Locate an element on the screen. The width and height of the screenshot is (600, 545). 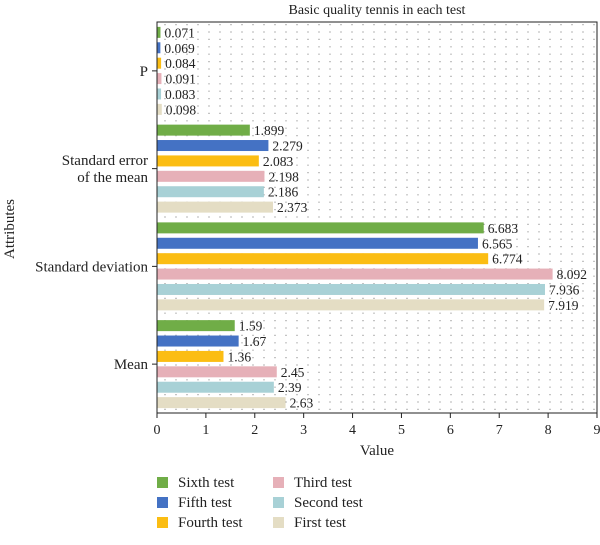
data-label: 1.899 is located at coordinates (269, 130).